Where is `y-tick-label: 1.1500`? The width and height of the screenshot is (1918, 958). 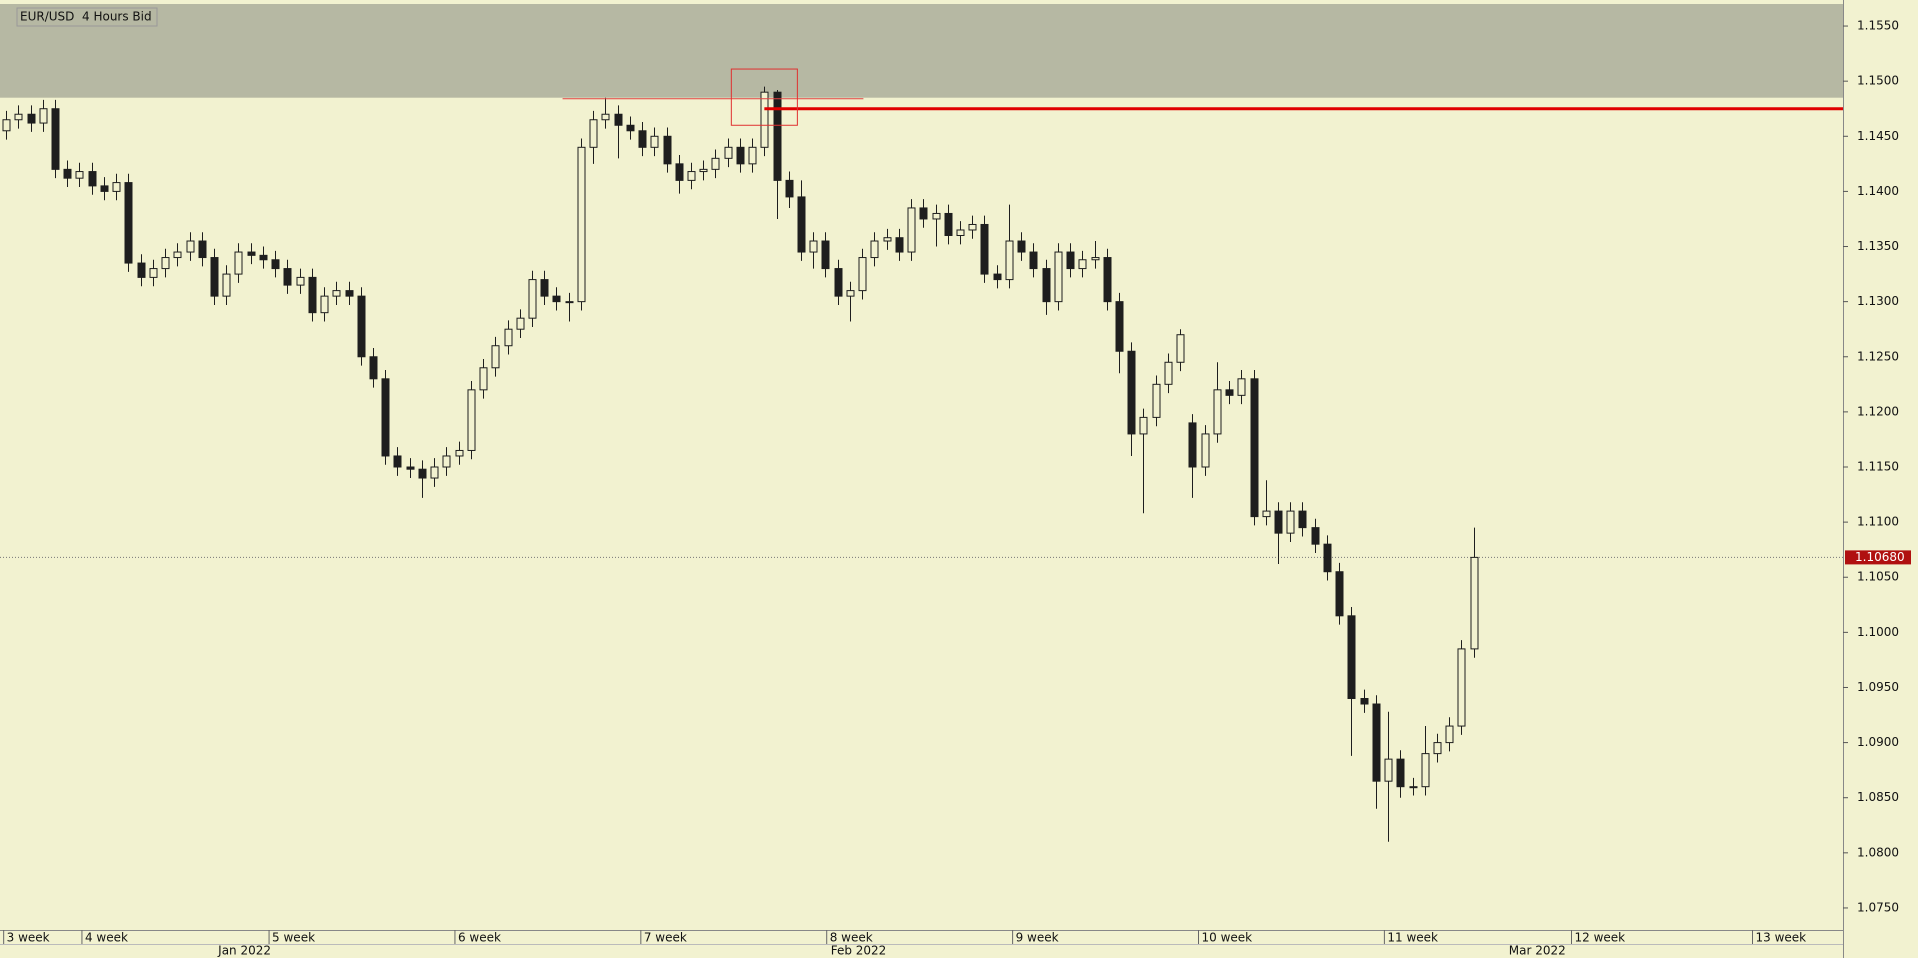 y-tick-label: 1.1500 is located at coordinates (1878, 81).